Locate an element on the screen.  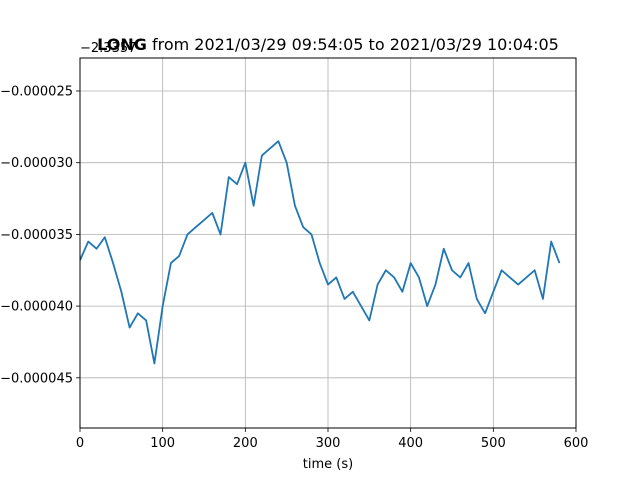
x-tick-label: 200 is located at coordinates (245, 443).